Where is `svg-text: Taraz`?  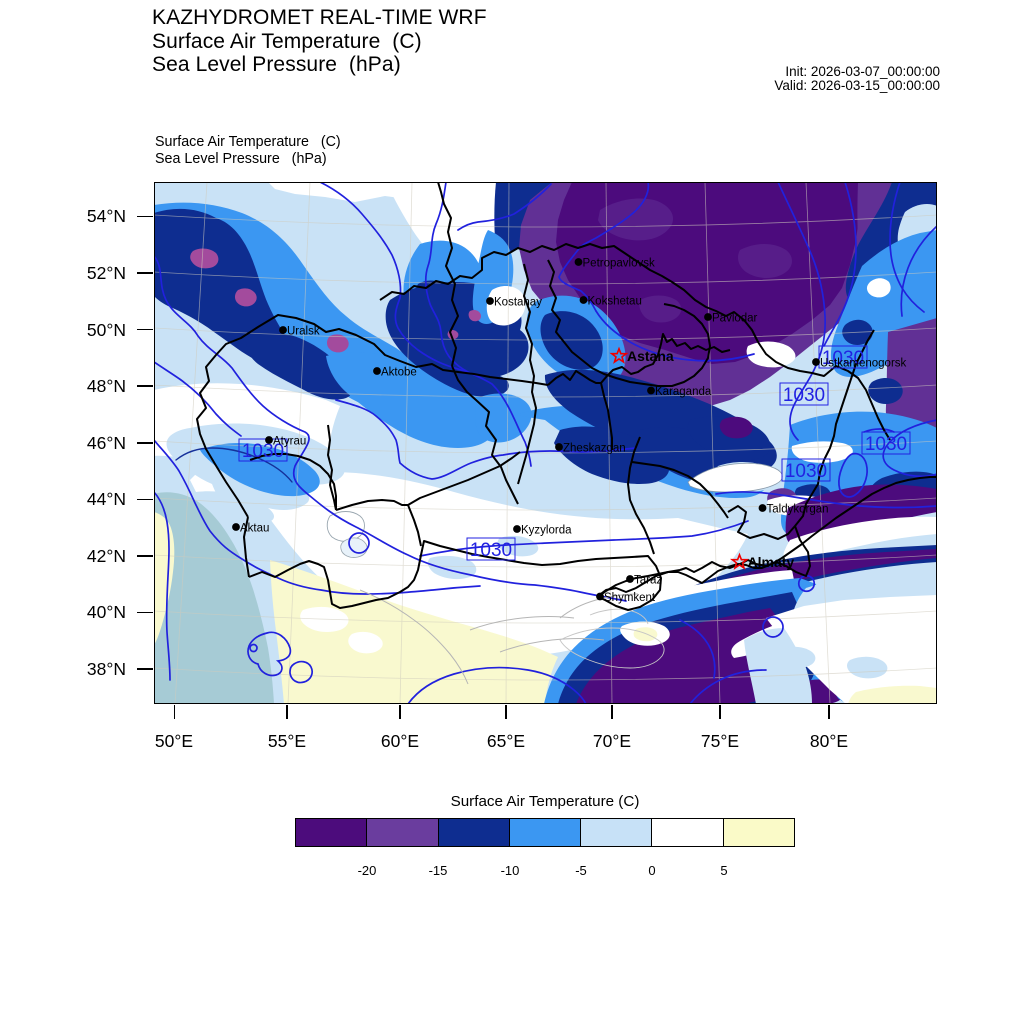
svg-text: Taraz is located at coordinates (648, 581).